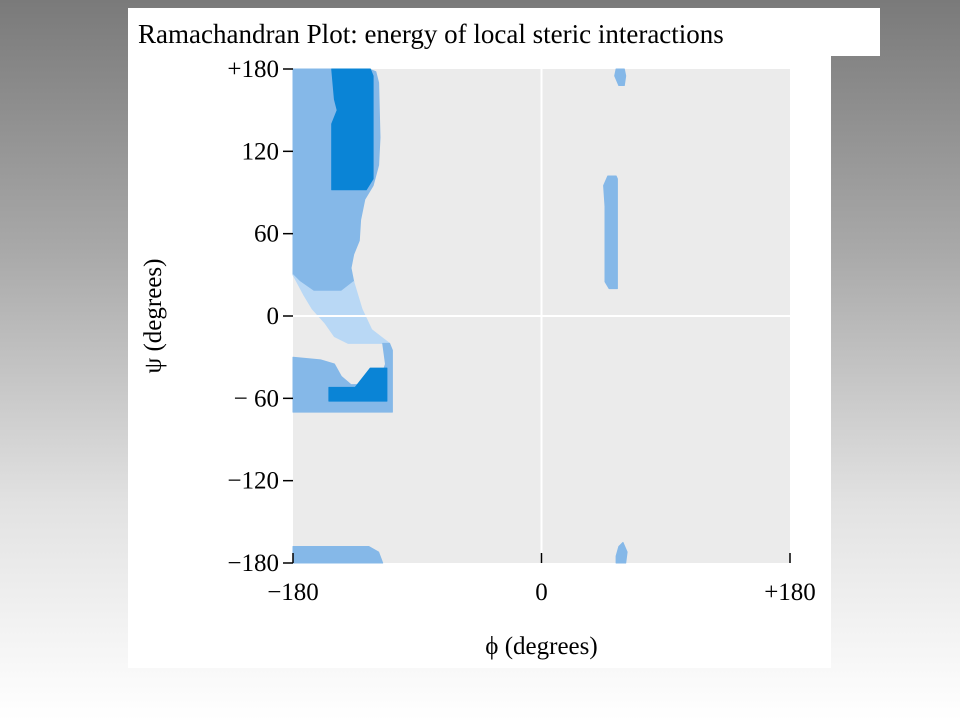  I want to click on y-tick-label: 60, so click(266, 234).